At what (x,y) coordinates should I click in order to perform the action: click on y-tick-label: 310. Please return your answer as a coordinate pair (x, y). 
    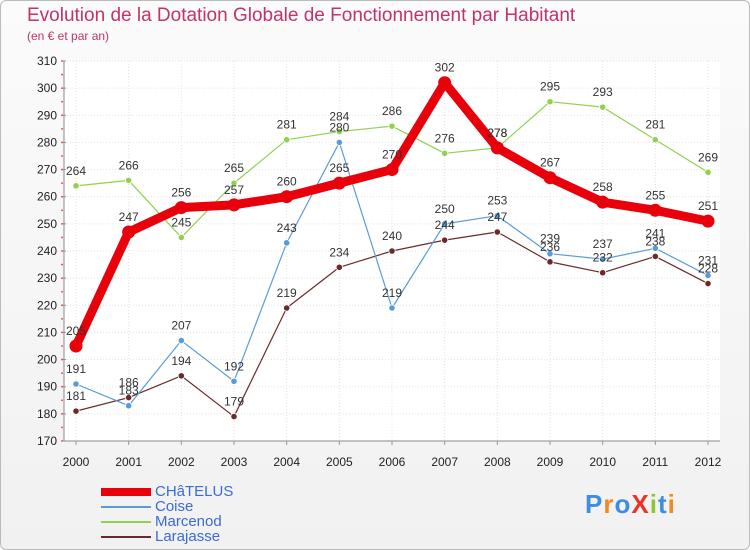
    Looking at the image, I should click on (47, 61).